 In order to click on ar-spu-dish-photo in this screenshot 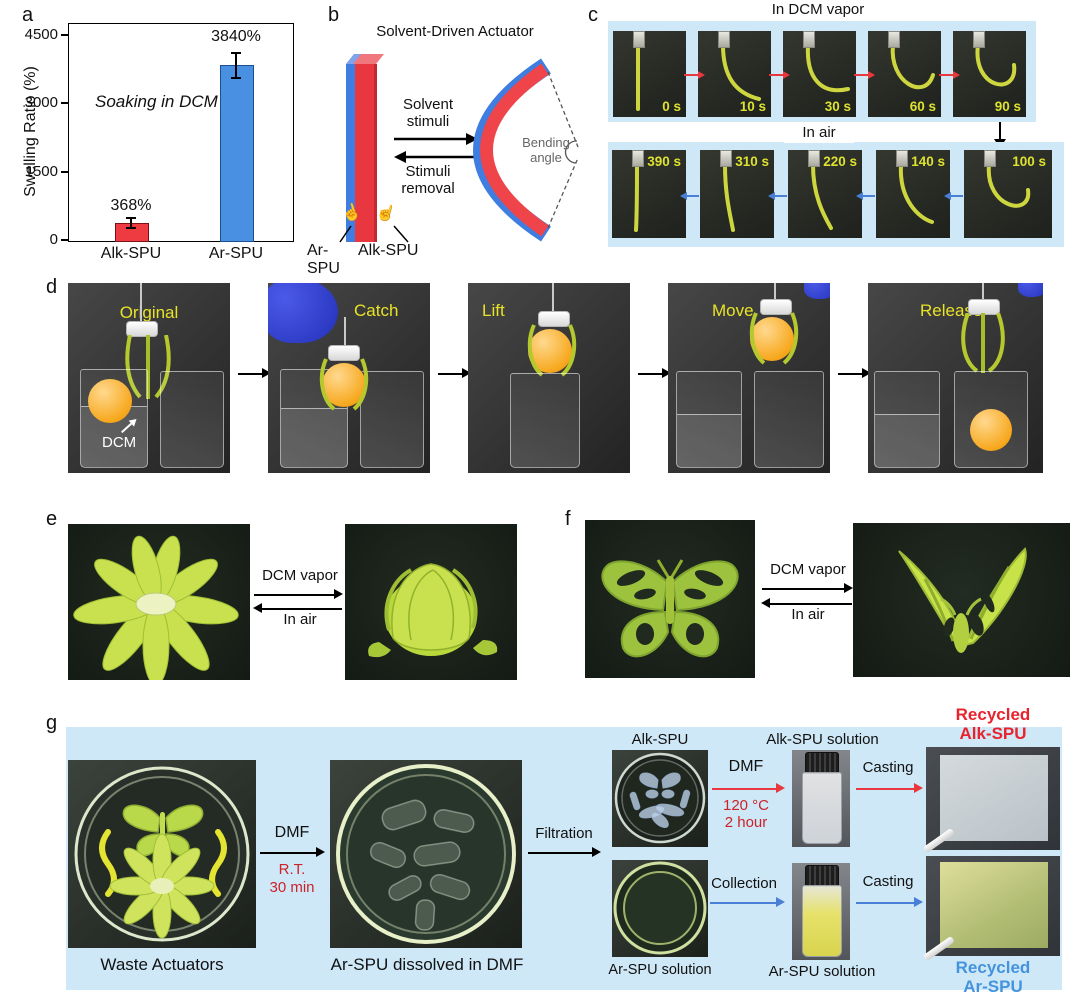, I will do `click(660, 908)`.